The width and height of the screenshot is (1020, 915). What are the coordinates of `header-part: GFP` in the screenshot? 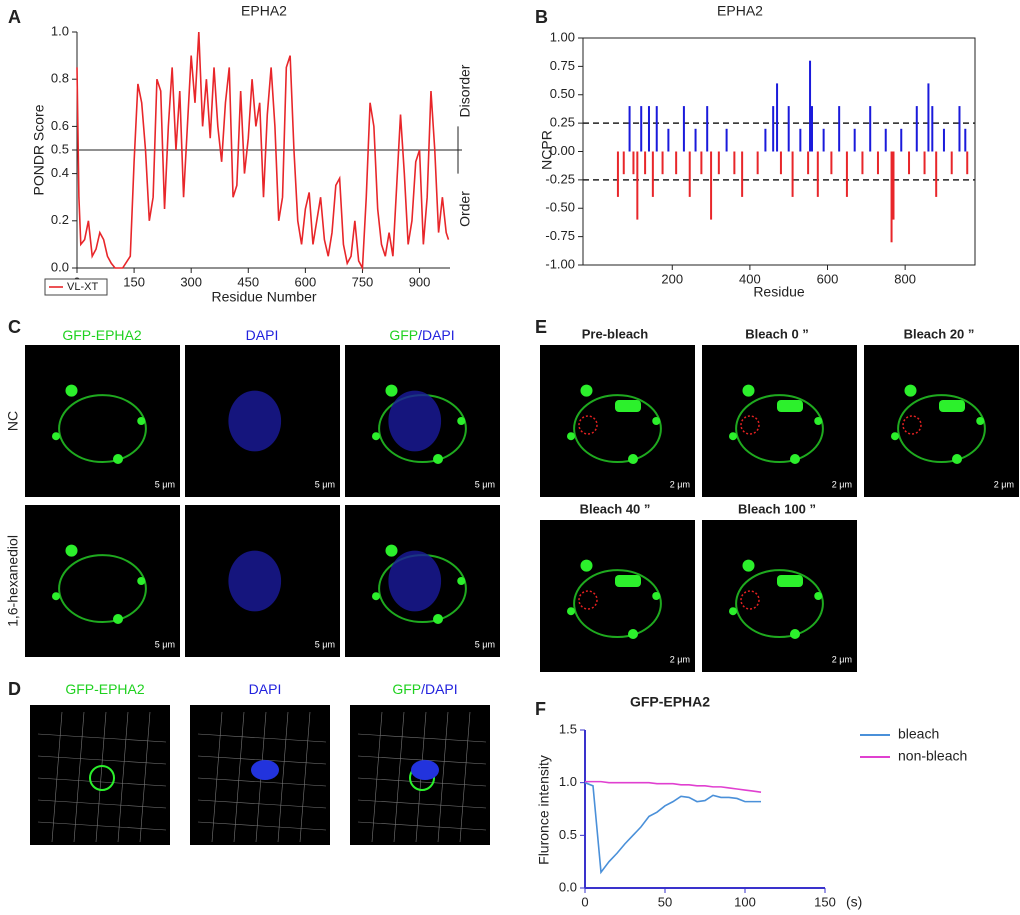 It's located at (403, 335).